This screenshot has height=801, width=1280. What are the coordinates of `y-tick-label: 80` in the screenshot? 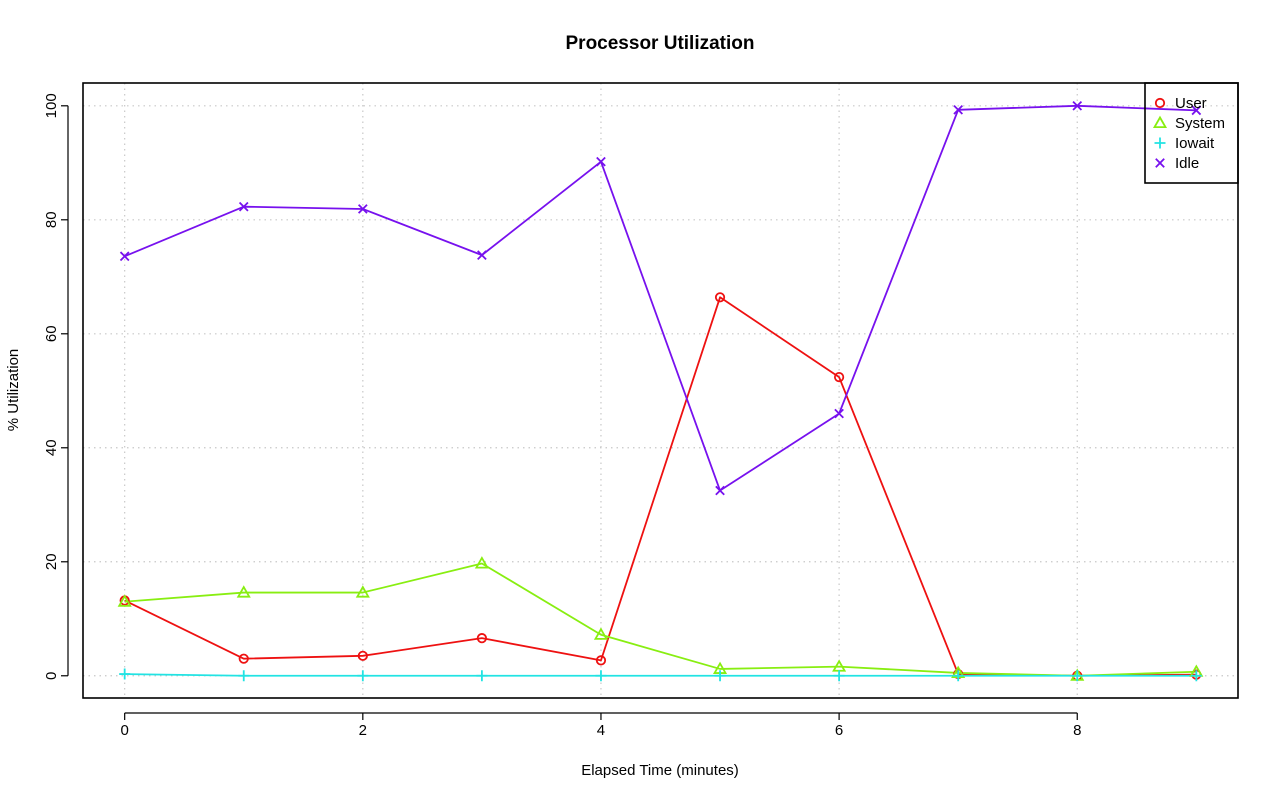 It's located at (51, 219).